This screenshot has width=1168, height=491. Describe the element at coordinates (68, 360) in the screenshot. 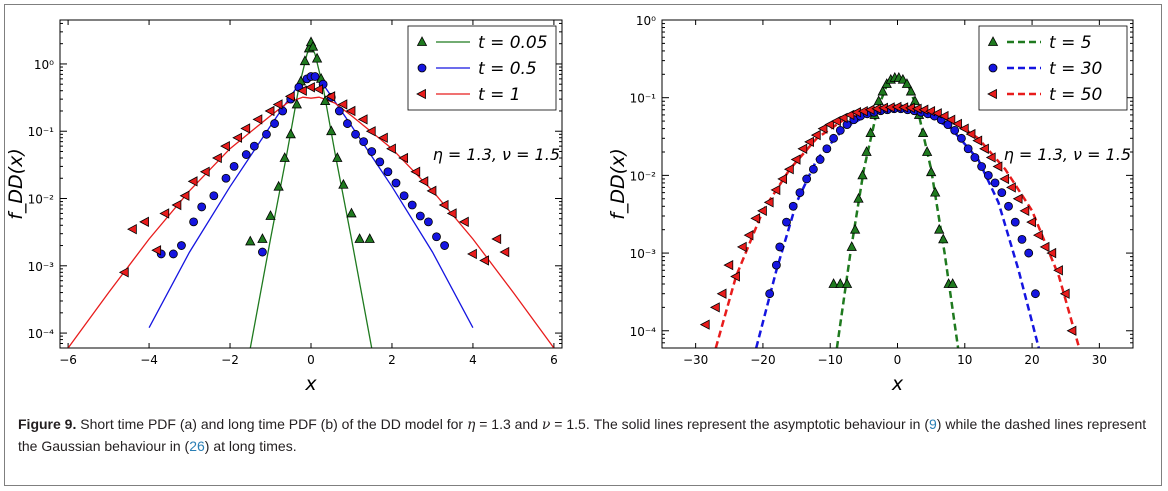

I see `x-tick-label: −6` at that location.